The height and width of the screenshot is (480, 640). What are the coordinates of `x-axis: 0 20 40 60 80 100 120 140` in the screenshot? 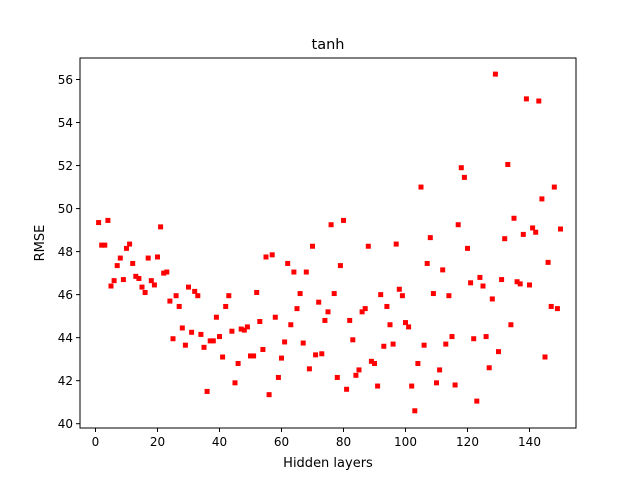 It's located at (316, 438).